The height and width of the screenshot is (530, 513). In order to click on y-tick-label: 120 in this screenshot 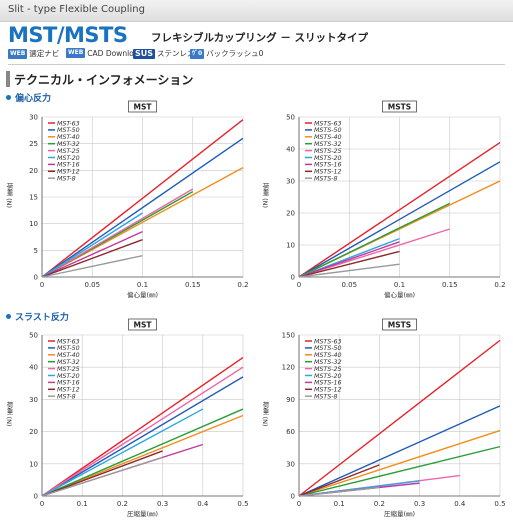, I will do `click(288, 368)`.